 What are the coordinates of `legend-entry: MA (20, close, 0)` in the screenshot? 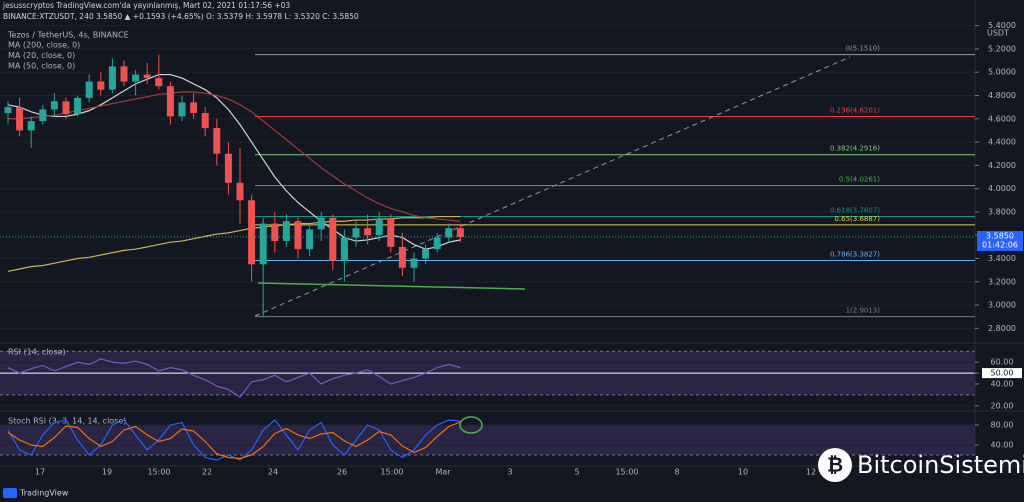 It's located at (41, 55).